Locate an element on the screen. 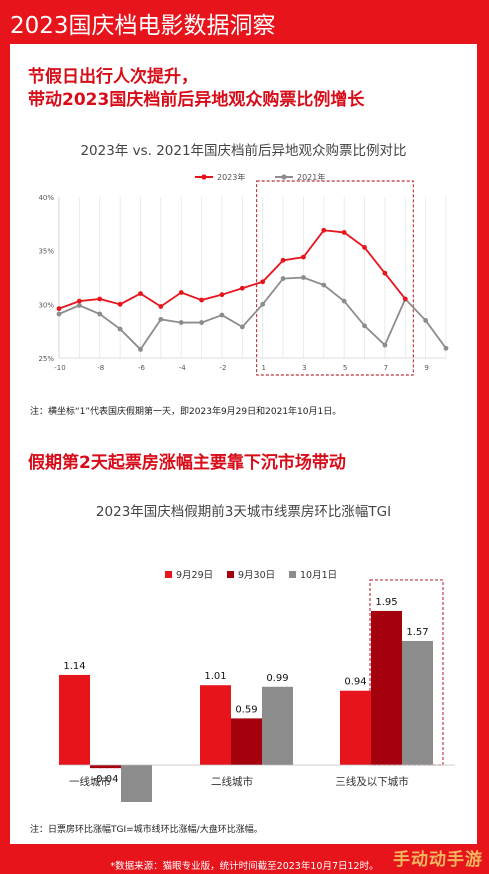 The image size is (489, 874). bar-二线城市-9月29日 is located at coordinates (215, 725).